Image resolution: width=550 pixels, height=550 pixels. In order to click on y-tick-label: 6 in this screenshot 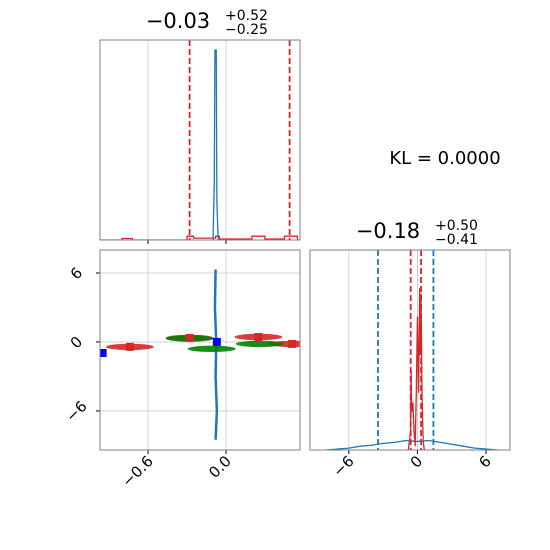, I will do `click(76, 273)`.